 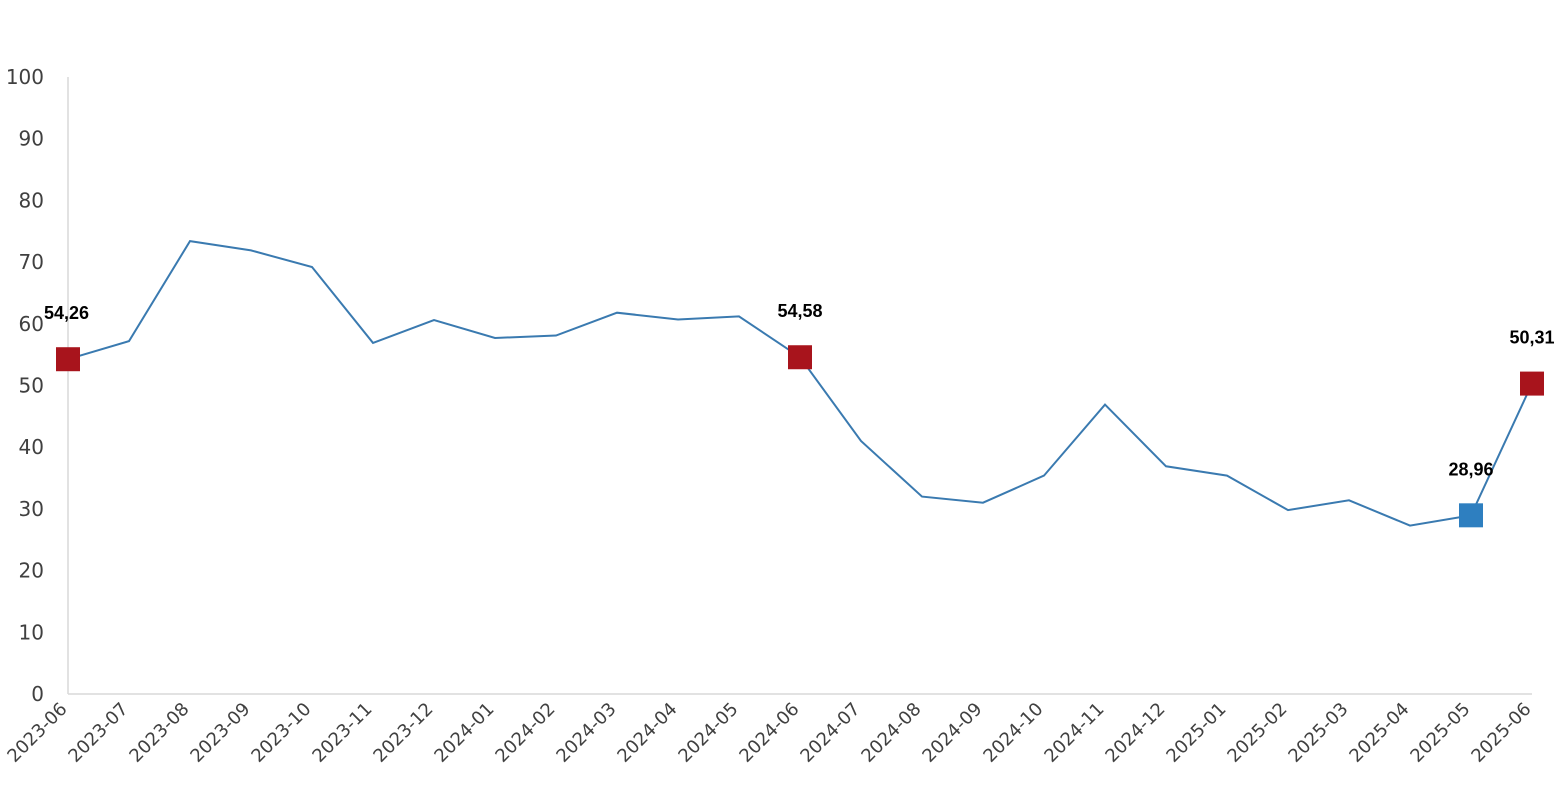 What do you see at coordinates (159, 733) in the screenshot?
I see `x-tick-label: 2023-08` at bounding box center [159, 733].